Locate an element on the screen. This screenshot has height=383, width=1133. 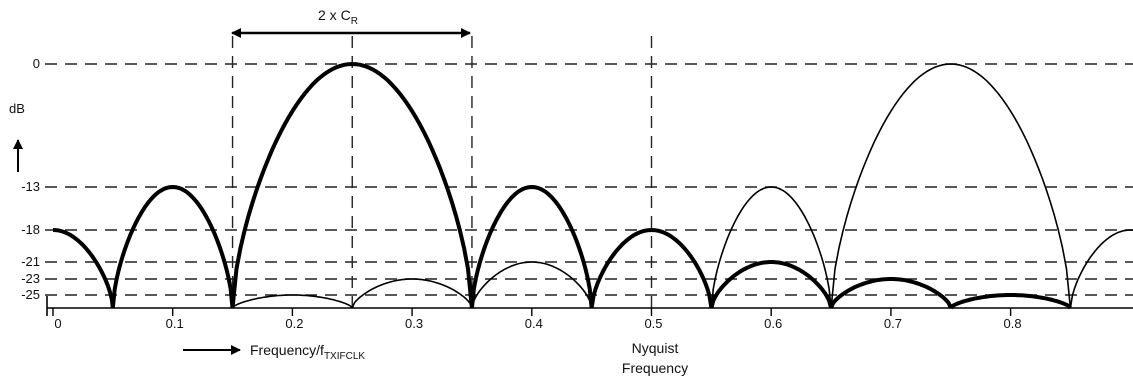
x-axis-label: Frequency/fTXIFCLK is located at coordinates (307, 352).